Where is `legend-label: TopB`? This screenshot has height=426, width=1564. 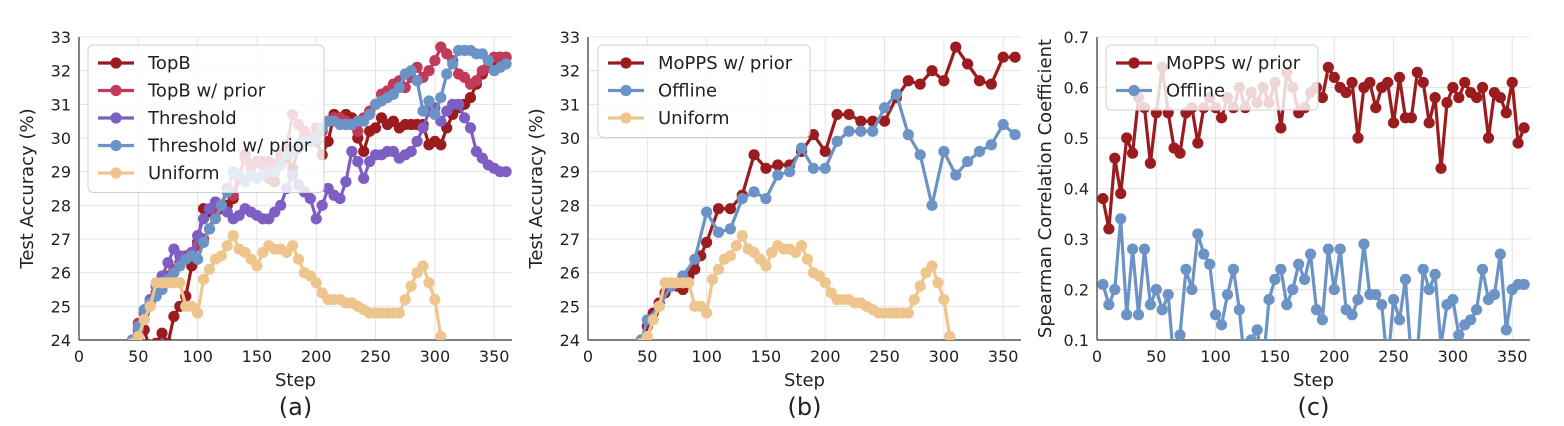 legend-label: TopB is located at coordinates (169, 63).